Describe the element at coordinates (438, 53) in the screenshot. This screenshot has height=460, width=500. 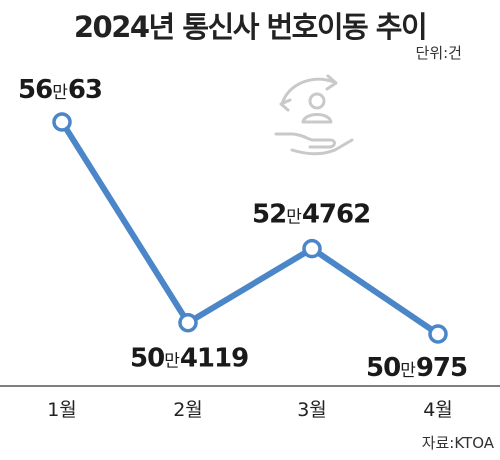
I see `unit-note: 단위:건` at that location.